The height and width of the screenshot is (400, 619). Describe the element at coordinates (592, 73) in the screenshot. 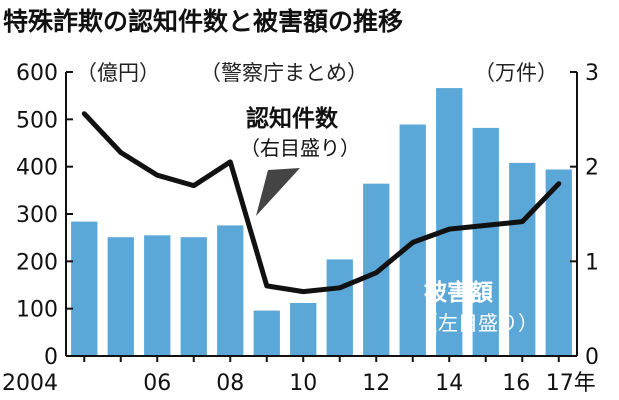

I see `right-tick-label: 3` at that location.